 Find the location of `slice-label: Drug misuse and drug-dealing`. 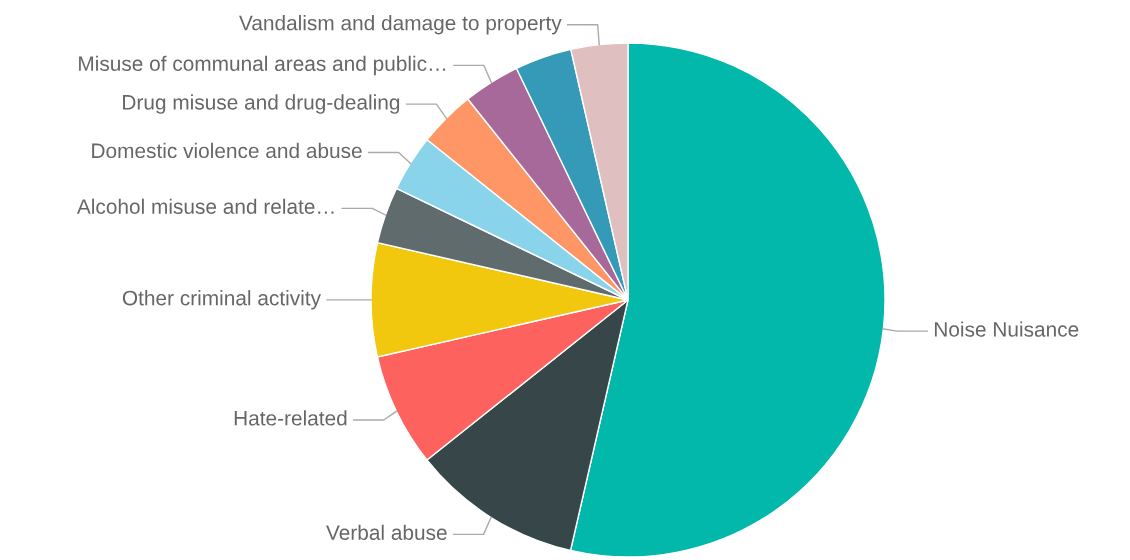

slice-label: Drug misuse and drug-dealing is located at coordinates (261, 104).